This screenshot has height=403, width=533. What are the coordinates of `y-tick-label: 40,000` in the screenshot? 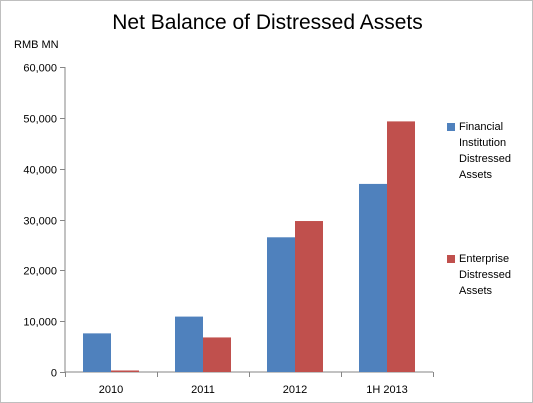 It's located at (40, 171).